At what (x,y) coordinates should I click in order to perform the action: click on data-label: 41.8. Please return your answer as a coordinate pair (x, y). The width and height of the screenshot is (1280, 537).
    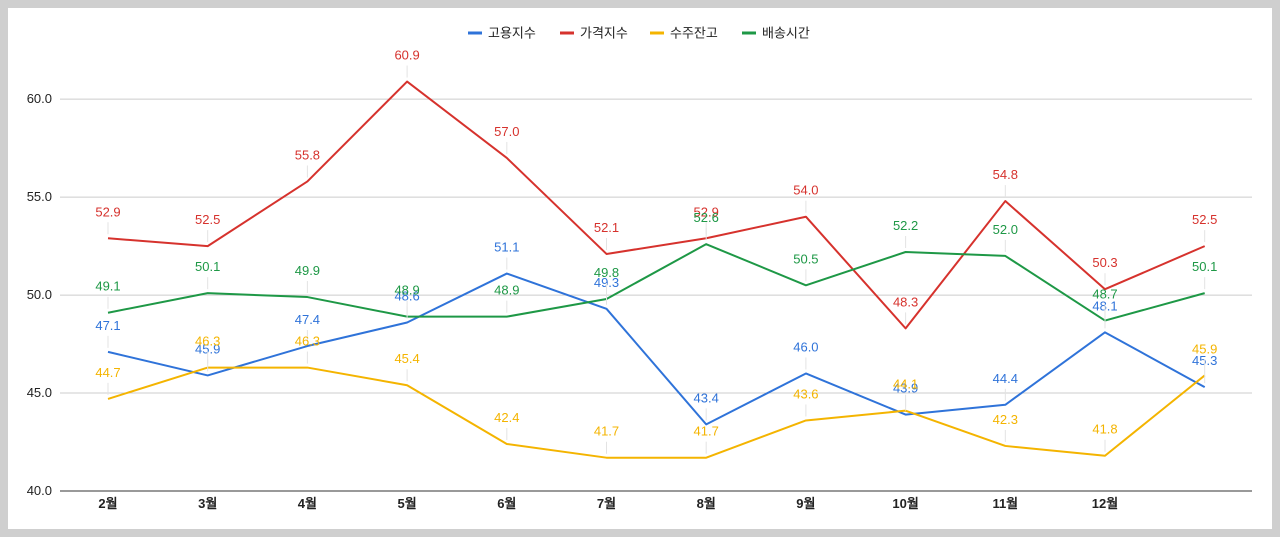
    Looking at the image, I should click on (1104, 429).